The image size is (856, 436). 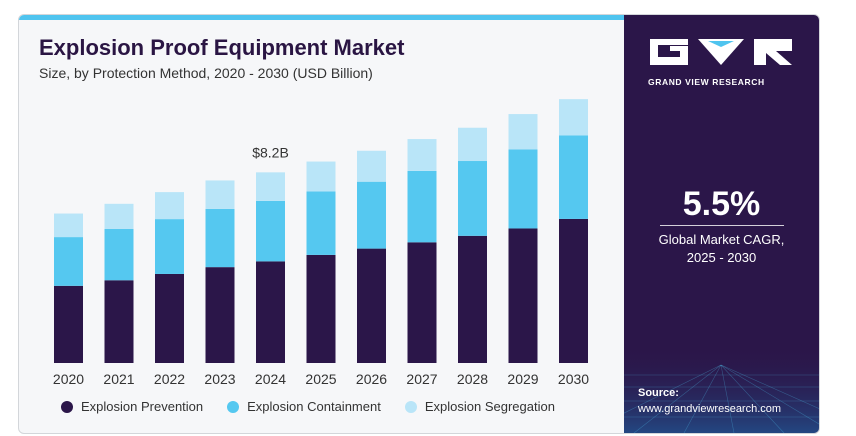 I want to click on bar-2028-explosion-segregation, so click(x=472, y=144).